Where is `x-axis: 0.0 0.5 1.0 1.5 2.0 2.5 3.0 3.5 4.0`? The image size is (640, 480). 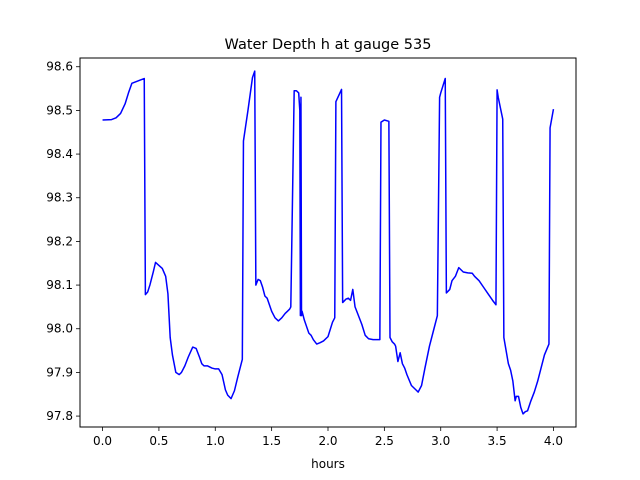 x-axis: 0.0 0.5 1.0 1.5 2.0 2.5 3.0 3.5 4.0 is located at coordinates (328, 437).